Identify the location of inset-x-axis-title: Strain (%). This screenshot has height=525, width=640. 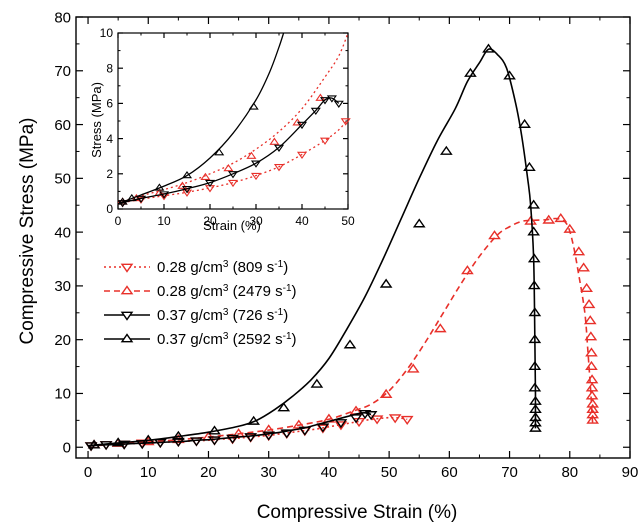
(232, 225).